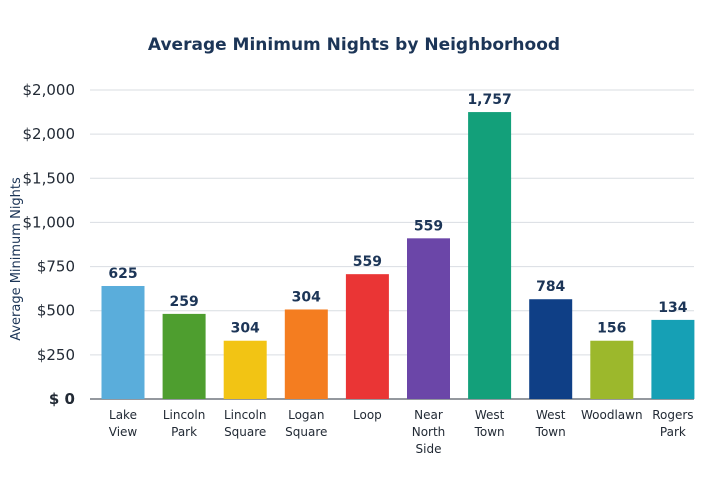 The height and width of the screenshot is (480, 720). Describe the element at coordinates (122, 274) in the screenshot. I see `data-label: 625` at that location.